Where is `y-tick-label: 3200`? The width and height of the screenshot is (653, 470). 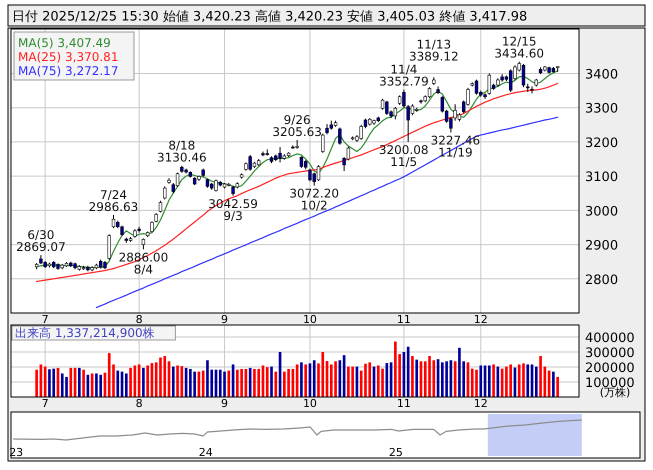
y-tick-label: 3200 is located at coordinates (601, 143).